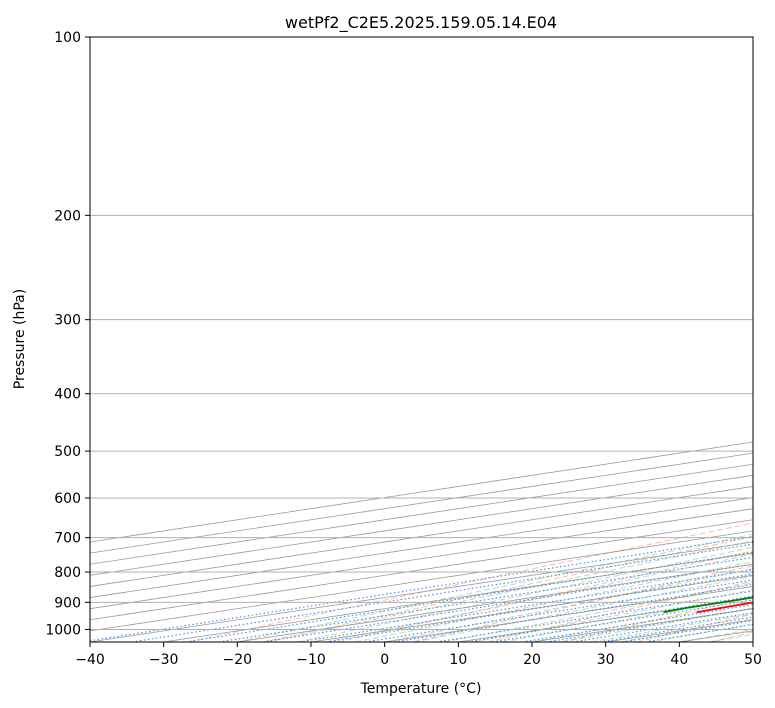  Describe the element at coordinates (418, 655) in the screenshot. I see `x-axis-ticks: −40 −30 −20 −10 0 10 20 30 40 50` at that location.